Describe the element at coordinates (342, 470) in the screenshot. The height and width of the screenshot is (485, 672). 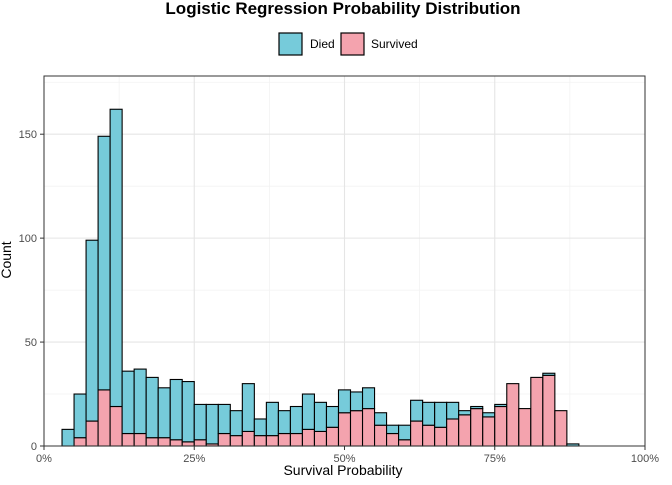
I see `x-axis-label: Survival Probability` at that location.